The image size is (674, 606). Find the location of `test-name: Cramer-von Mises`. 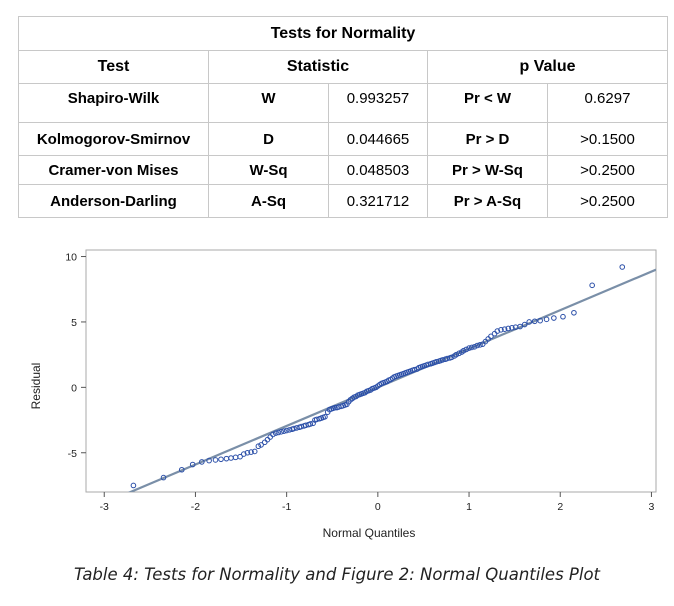

test-name: Cramer-von Mises is located at coordinates (113, 170).